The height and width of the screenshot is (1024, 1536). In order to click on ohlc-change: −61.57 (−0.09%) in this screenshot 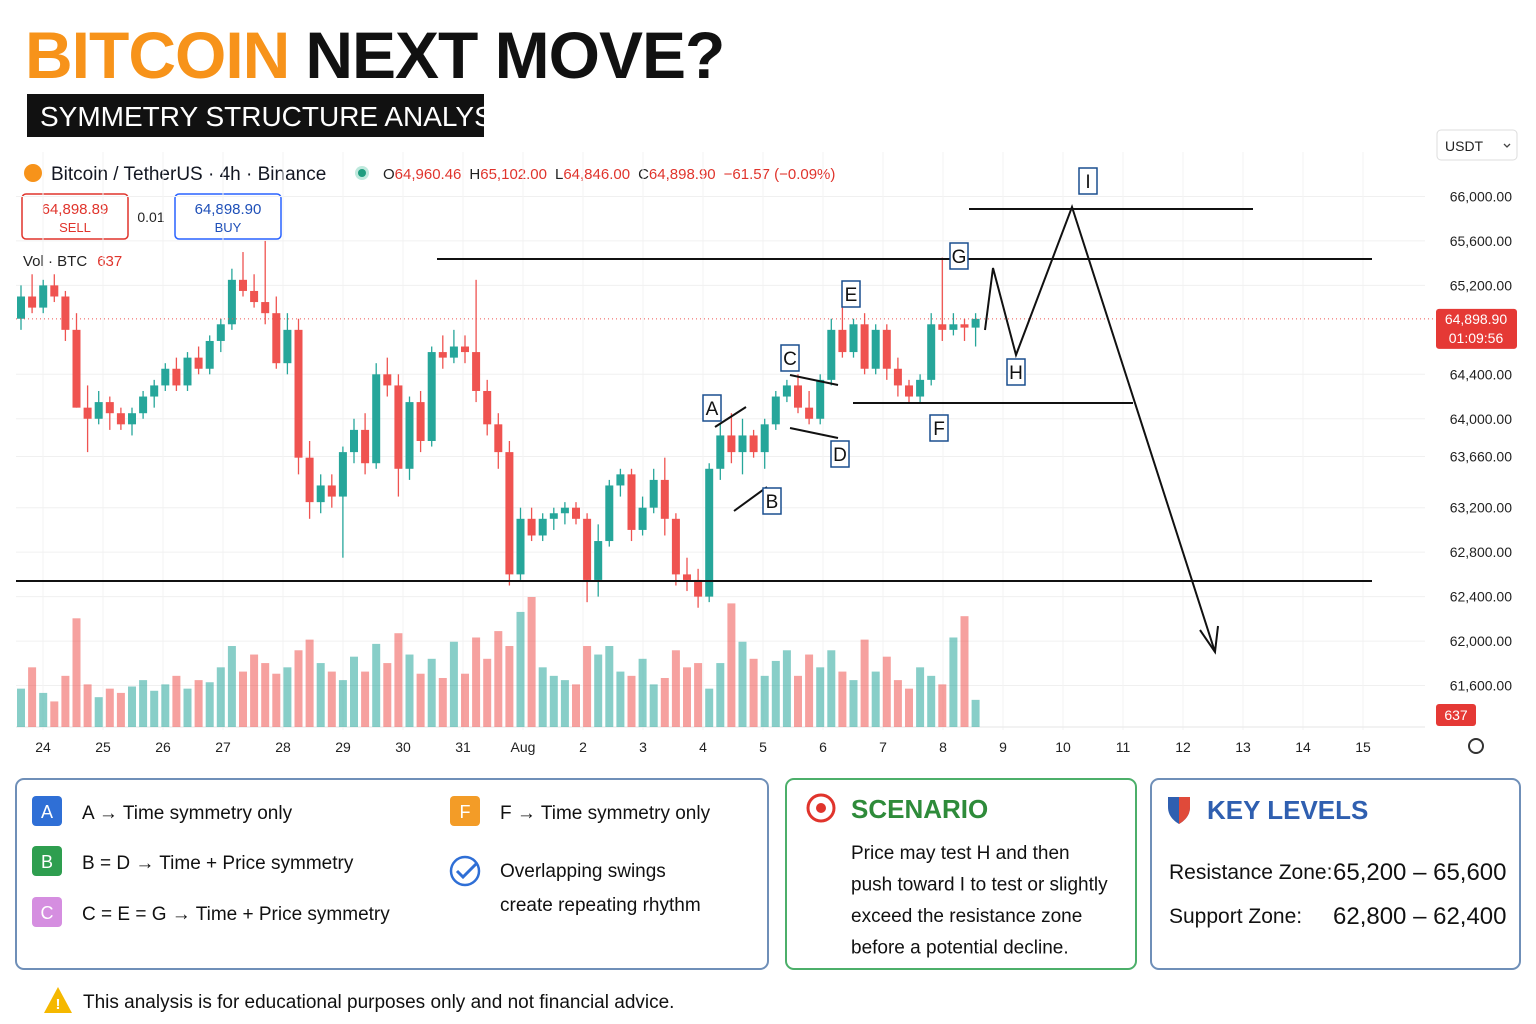, I will do `click(780, 174)`.